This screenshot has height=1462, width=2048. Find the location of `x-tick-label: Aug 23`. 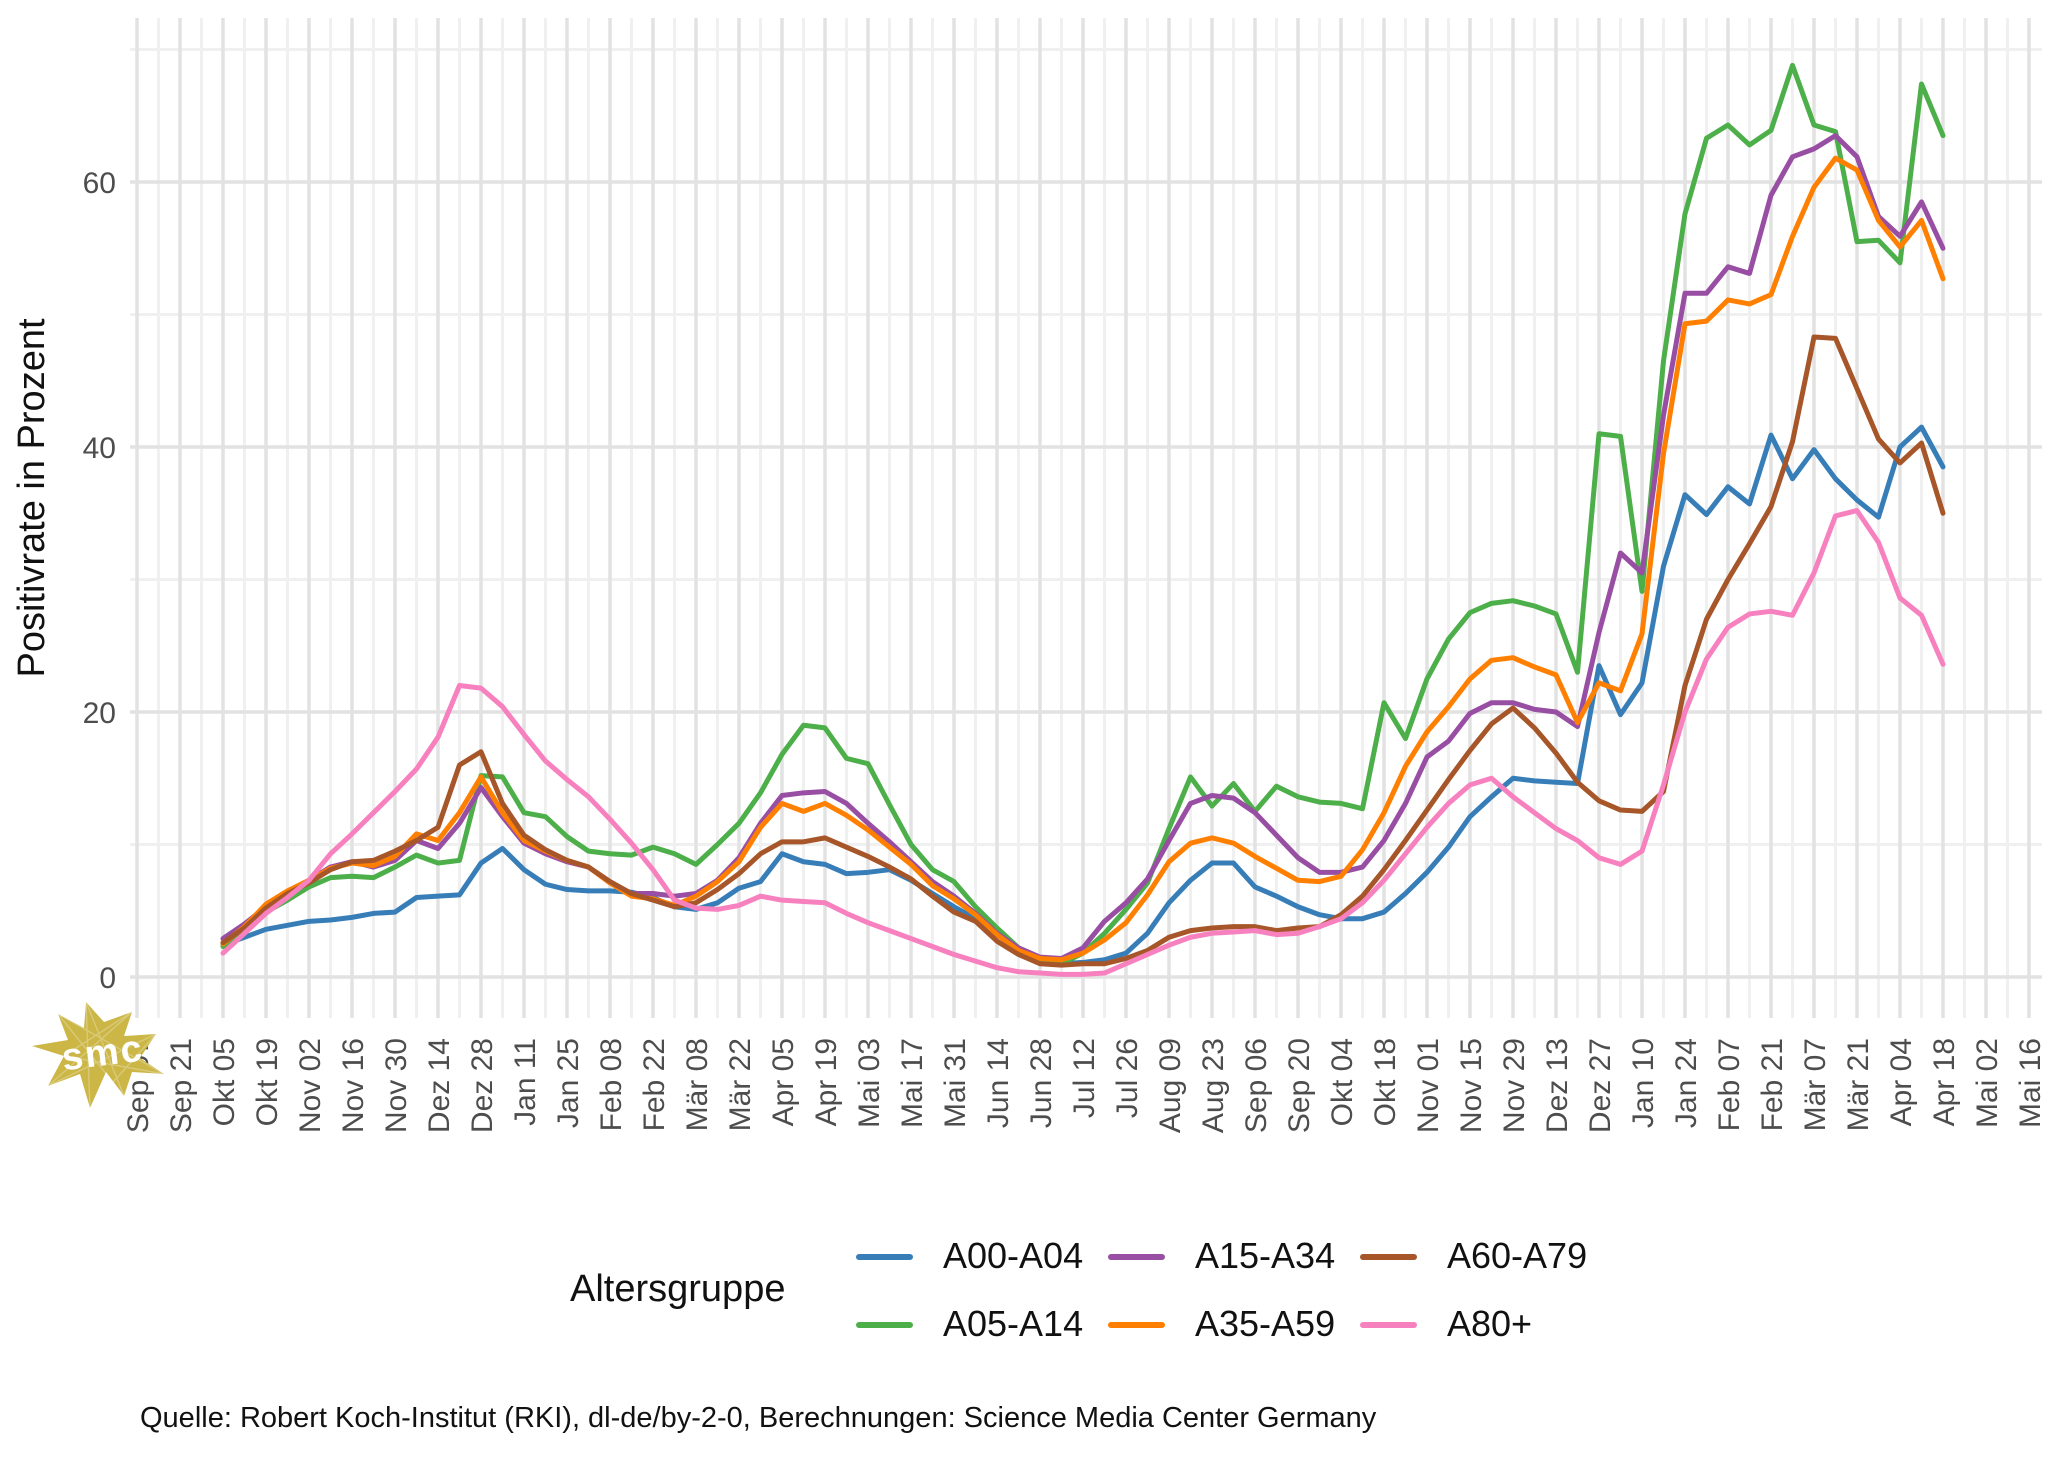

x-tick-label: Aug 23 is located at coordinates (1213, 1085).